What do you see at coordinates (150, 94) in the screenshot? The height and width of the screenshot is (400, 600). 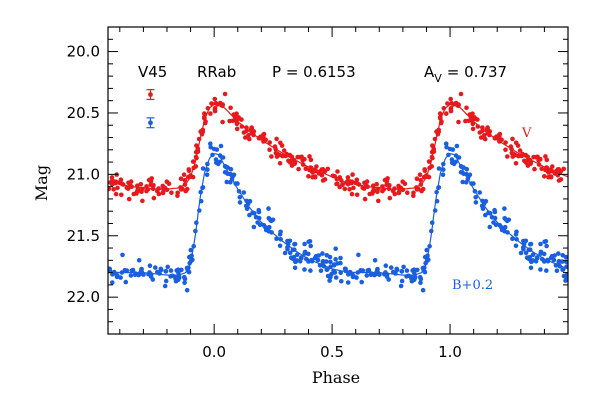 I see `error-bar-point` at bounding box center [150, 94].